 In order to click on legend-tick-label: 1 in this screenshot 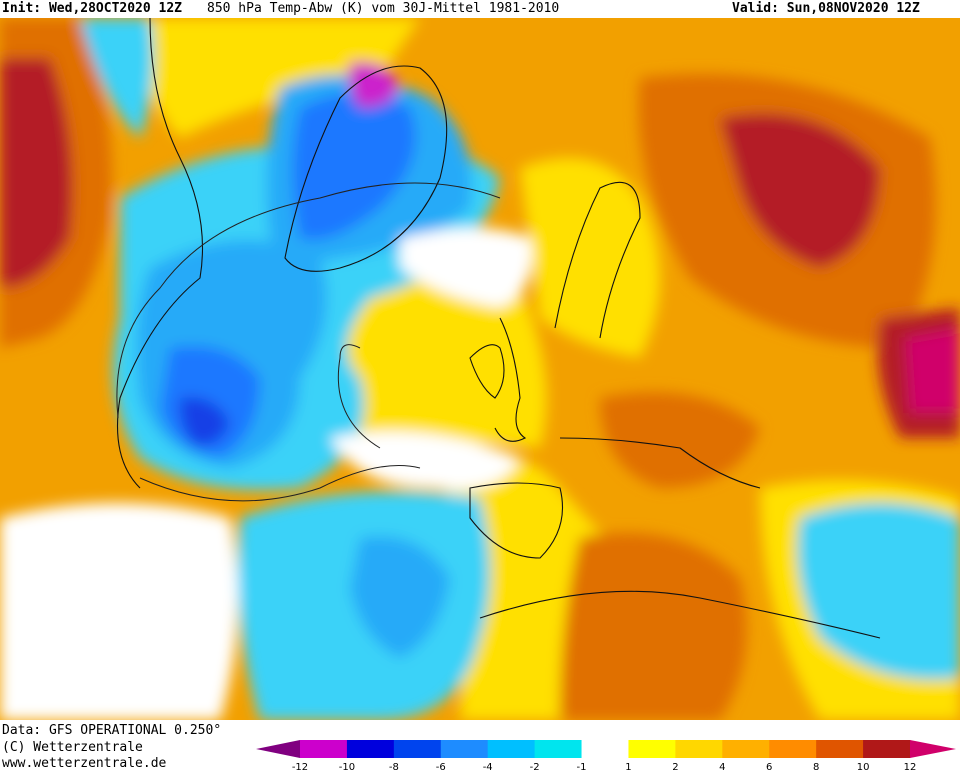, I will do `click(628, 767)`.